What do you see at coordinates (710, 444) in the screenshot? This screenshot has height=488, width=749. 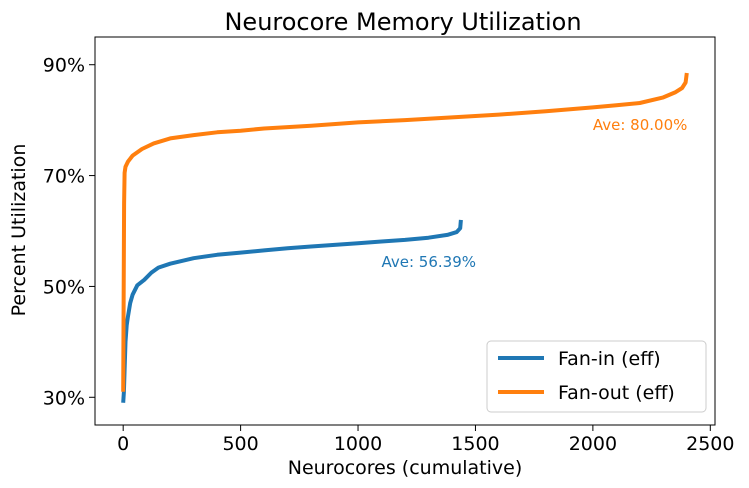 I see `x-tick-label: 2500` at bounding box center [710, 444].